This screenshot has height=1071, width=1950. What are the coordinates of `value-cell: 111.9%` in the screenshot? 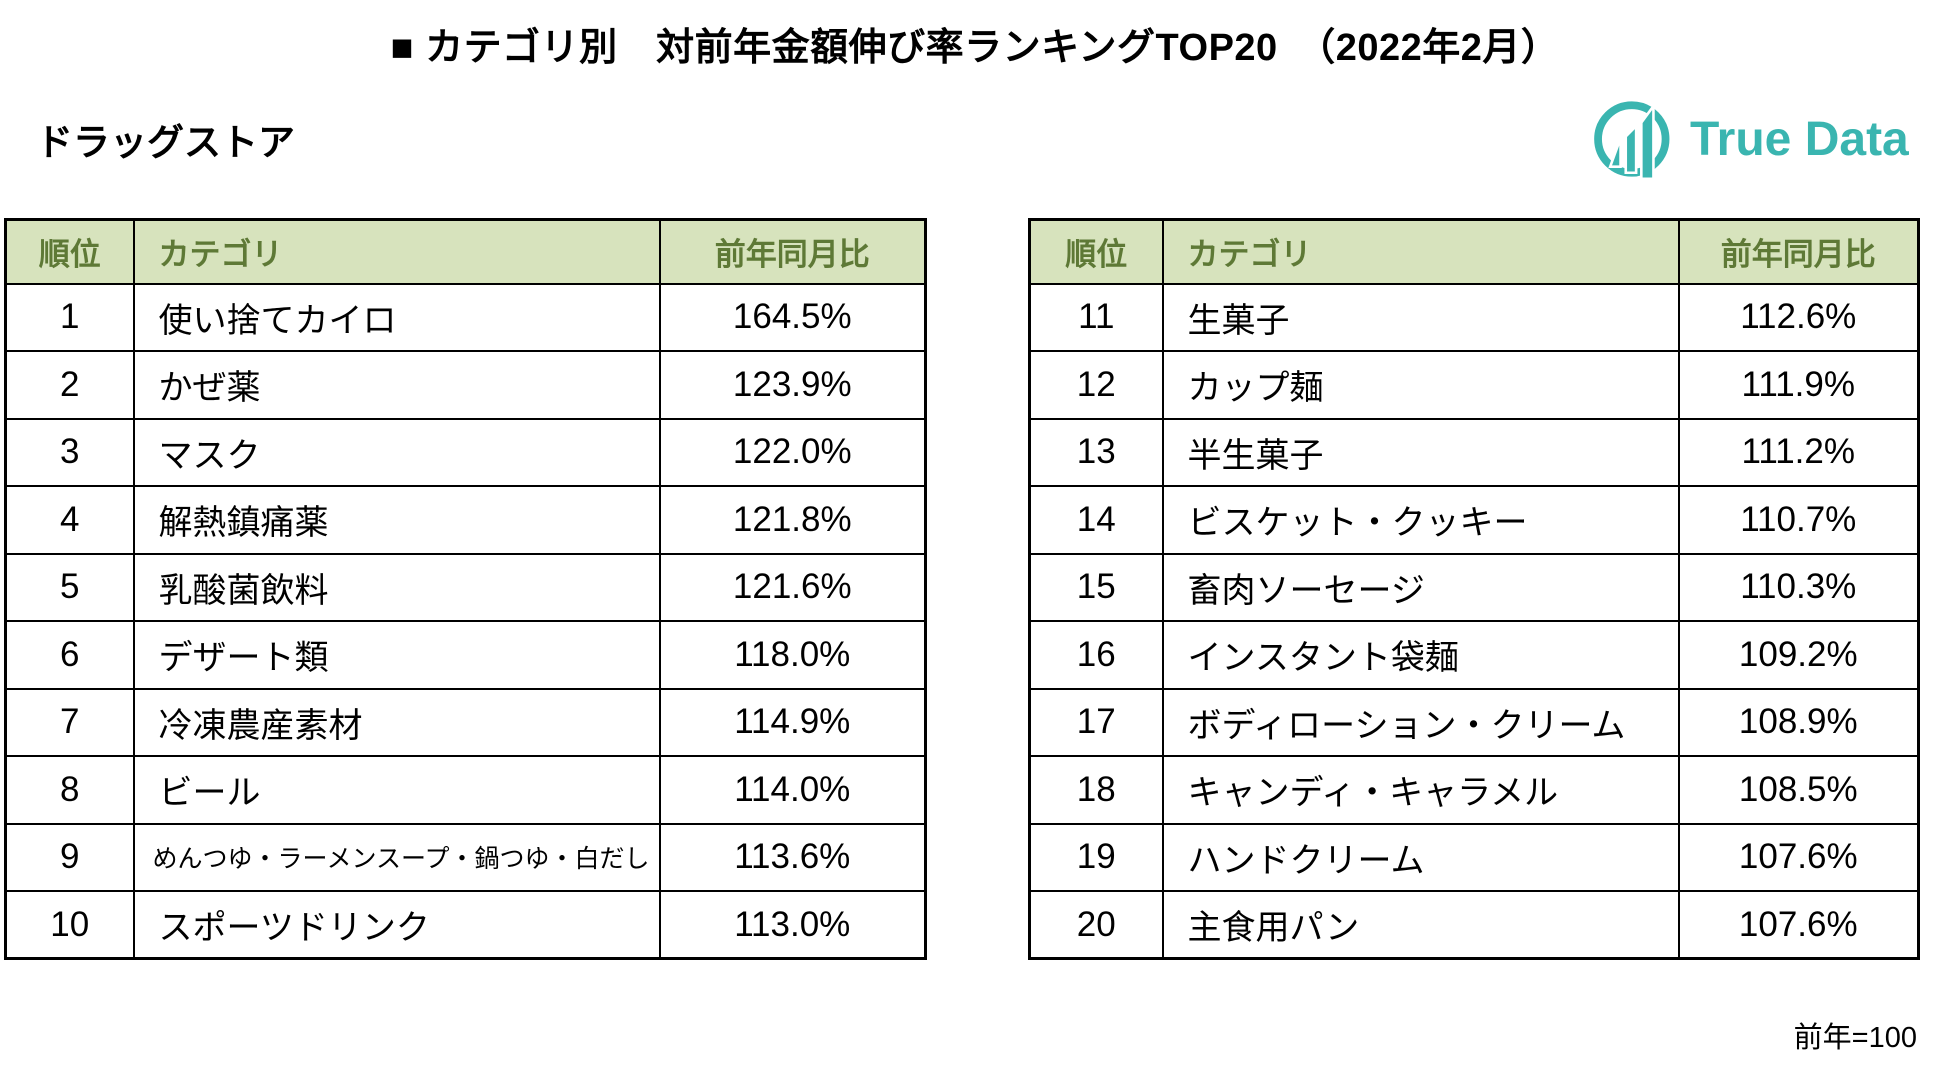 It's located at (1798, 385).